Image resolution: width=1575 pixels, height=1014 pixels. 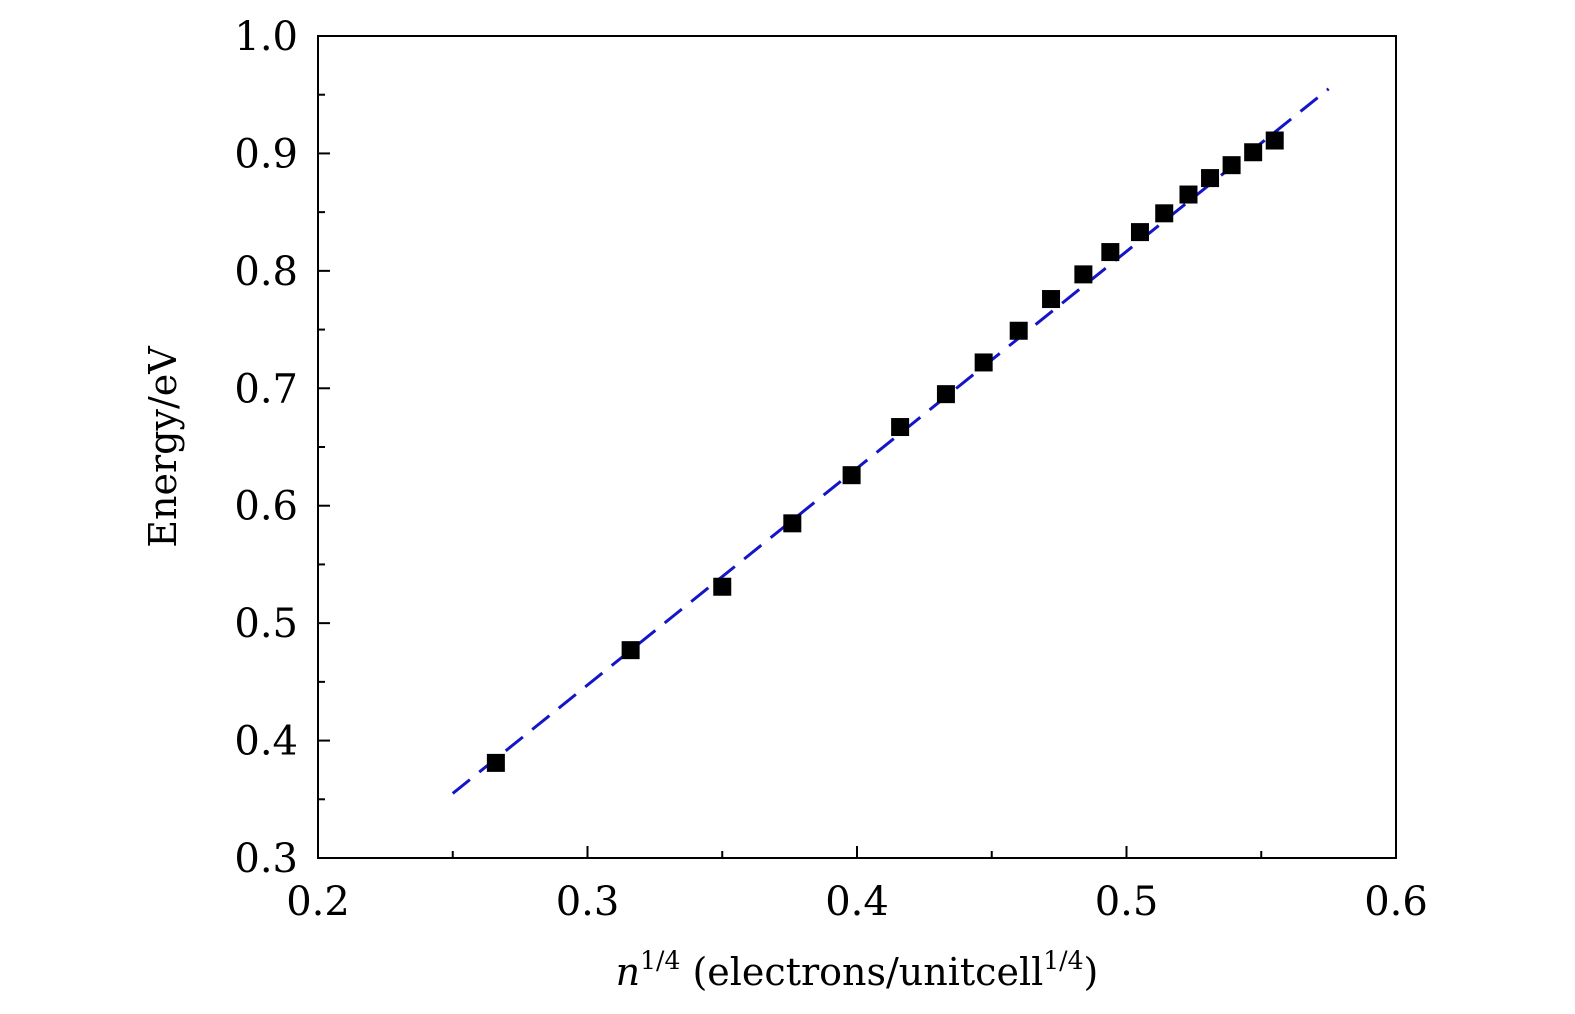 I want to click on y-tick-label: 0.7, so click(x=266, y=389).